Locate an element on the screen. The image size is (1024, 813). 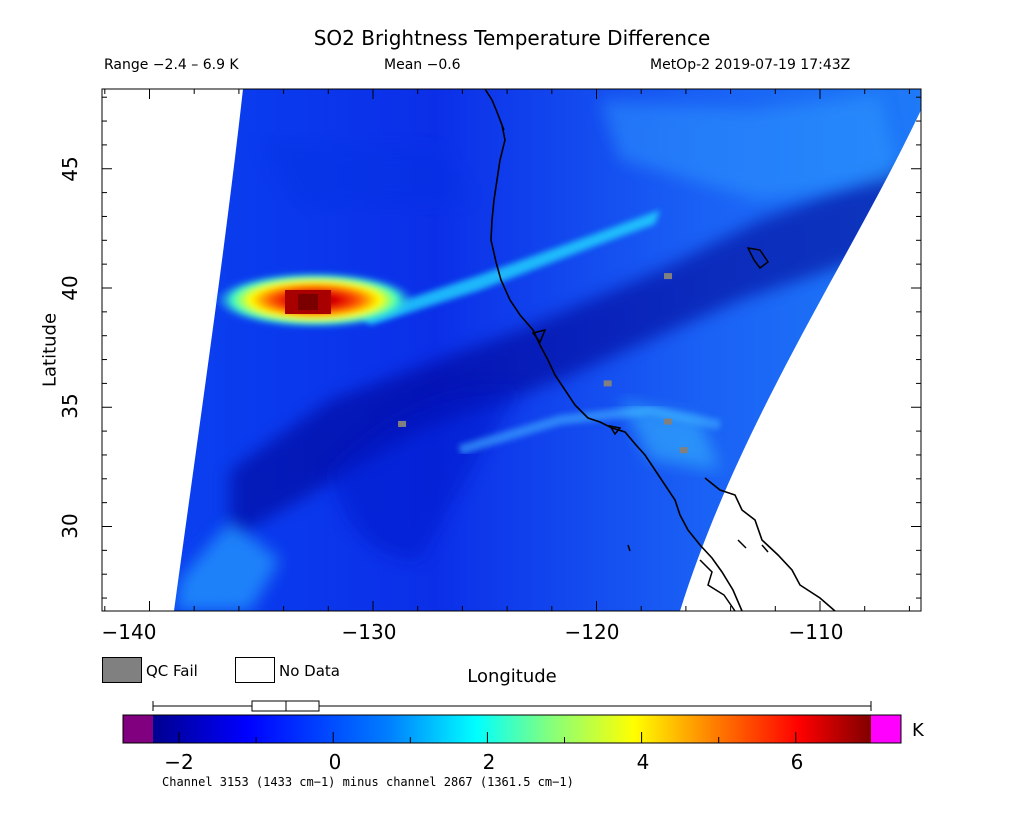
colorbar-ticks is located at coordinates (487, 737).